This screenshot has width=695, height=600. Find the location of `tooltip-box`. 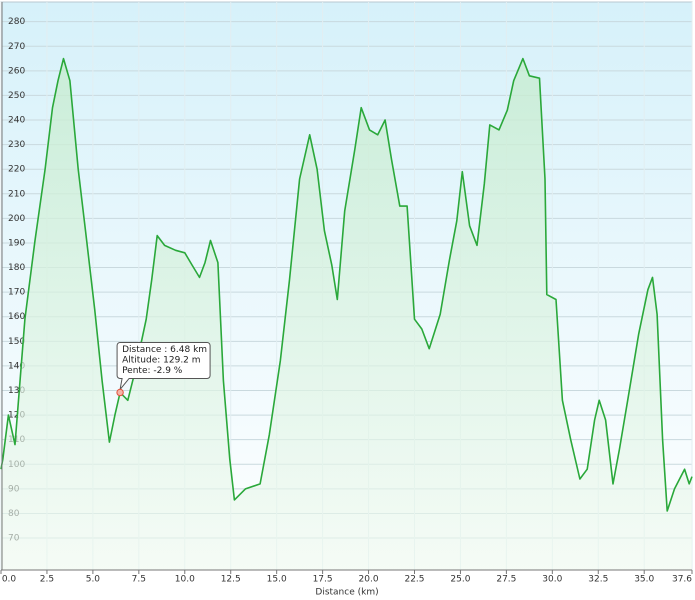

tooltip-box is located at coordinates (163, 366).